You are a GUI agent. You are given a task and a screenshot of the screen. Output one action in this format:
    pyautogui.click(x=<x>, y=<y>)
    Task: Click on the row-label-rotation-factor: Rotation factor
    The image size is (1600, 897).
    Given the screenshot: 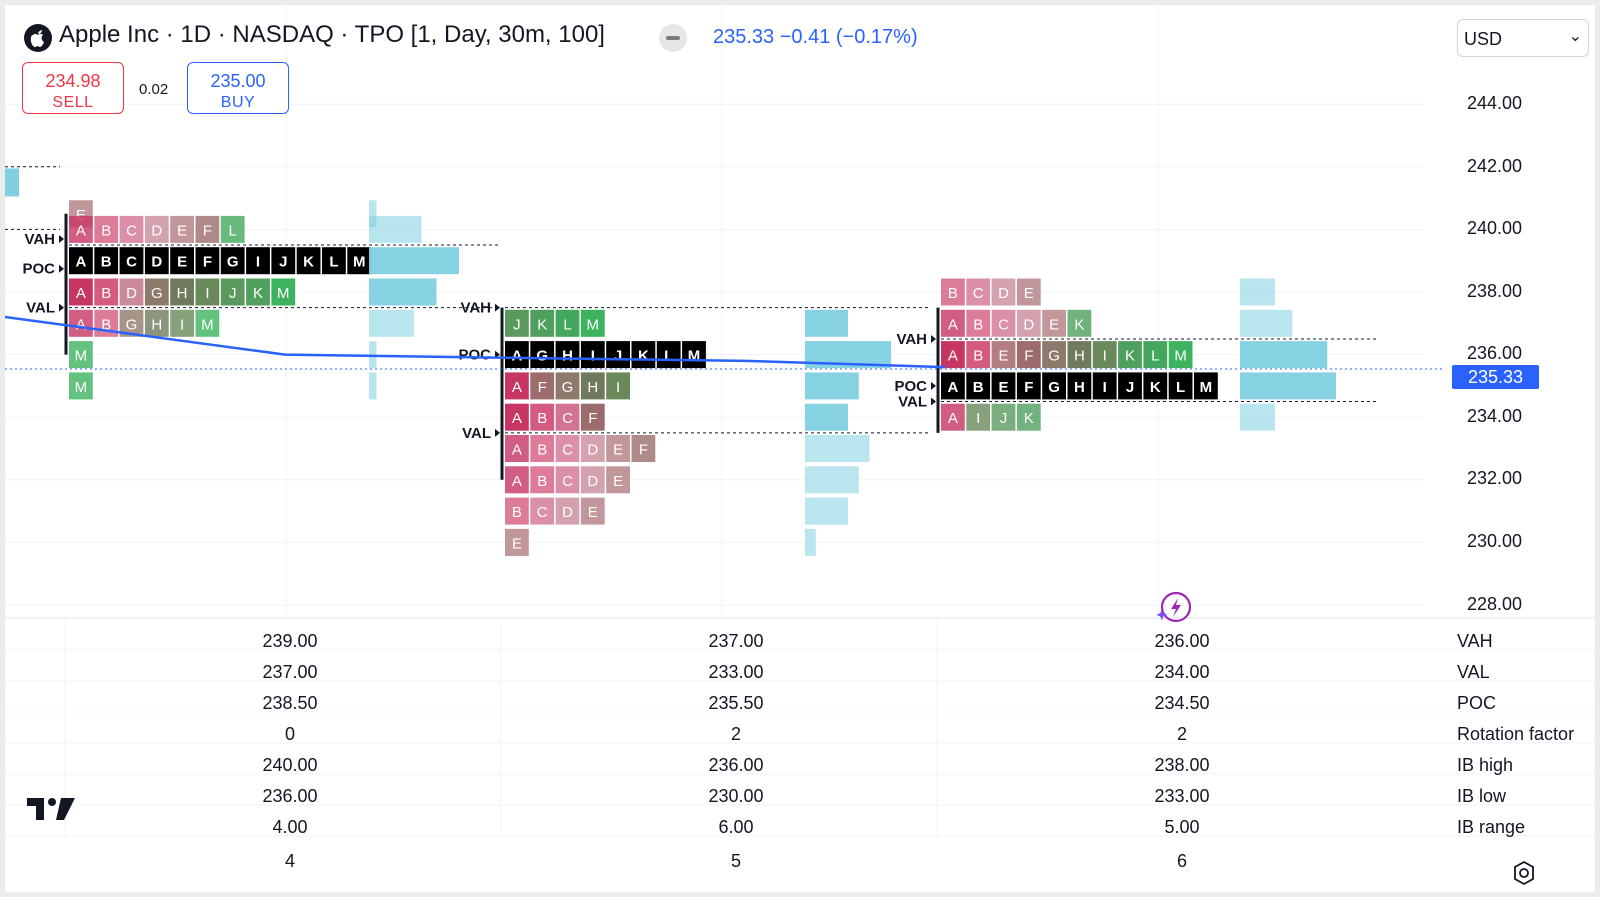 What is the action you would take?
    pyautogui.click(x=1516, y=734)
    